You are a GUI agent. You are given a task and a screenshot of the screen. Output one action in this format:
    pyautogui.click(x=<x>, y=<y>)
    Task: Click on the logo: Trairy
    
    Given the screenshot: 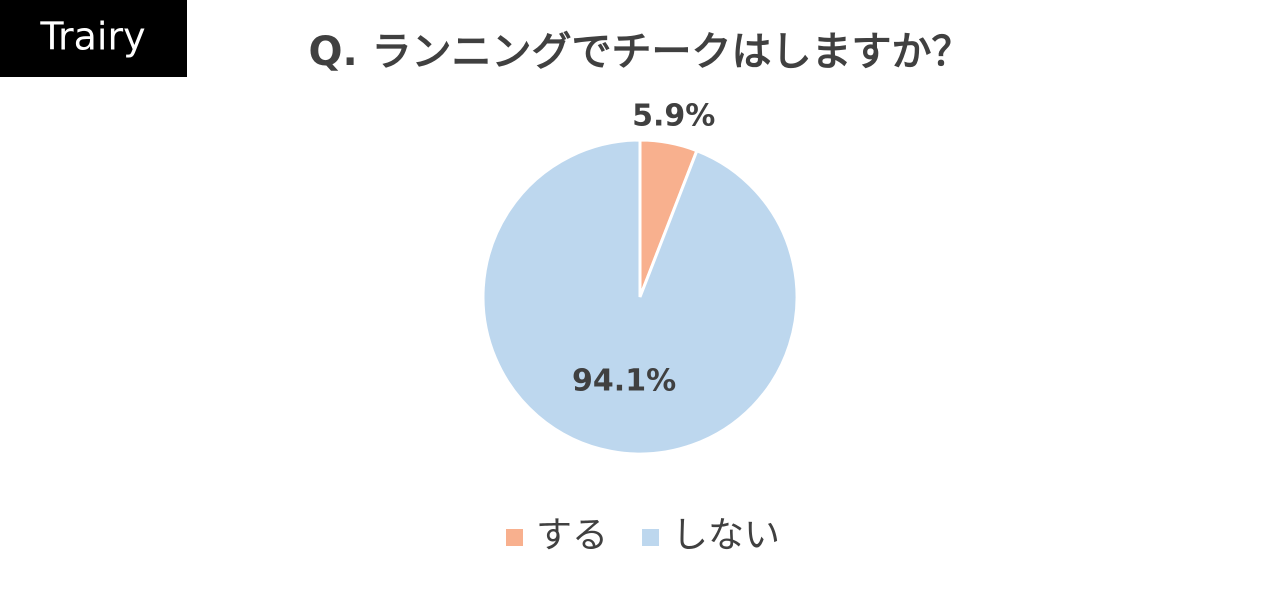 What is the action you would take?
    pyautogui.click(x=92, y=37)
    